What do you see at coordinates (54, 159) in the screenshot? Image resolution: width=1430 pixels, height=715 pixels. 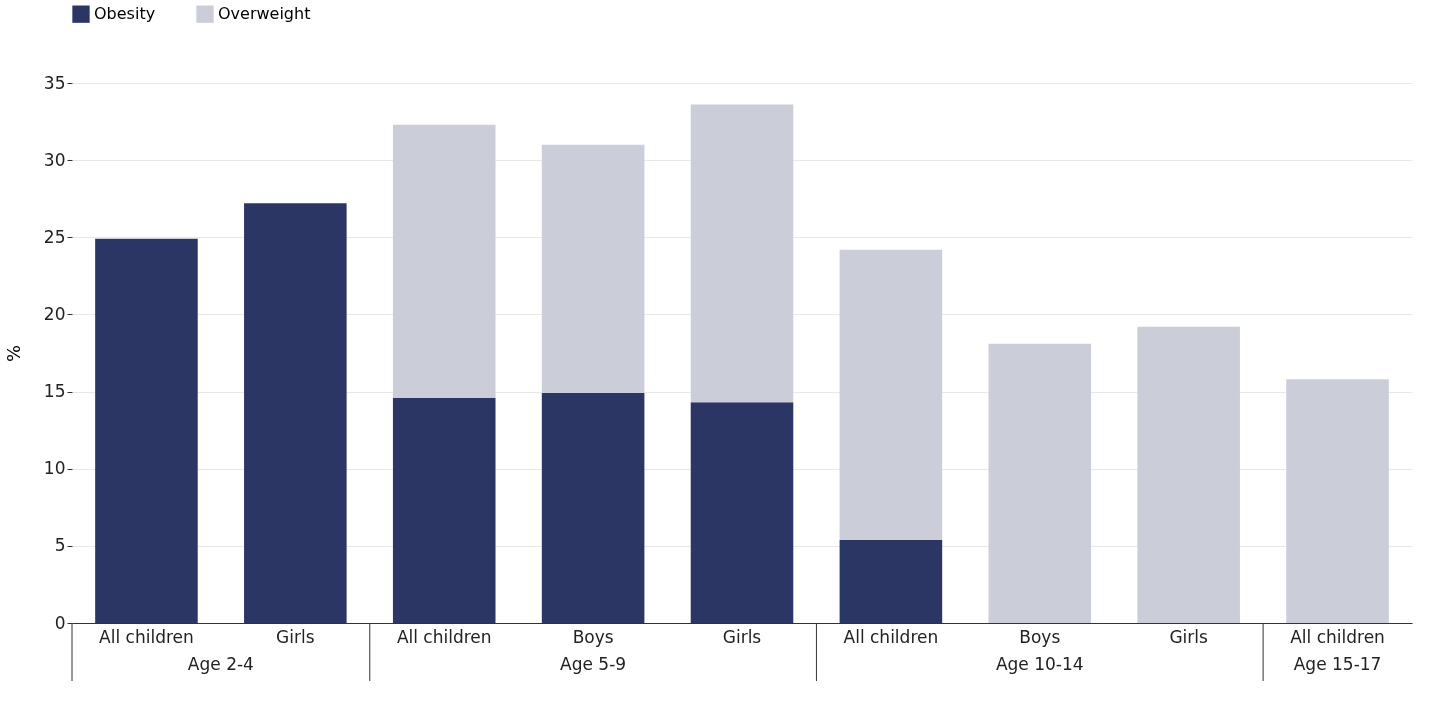 I see `y-tick-label: 30` at bounding box center [54, 159].